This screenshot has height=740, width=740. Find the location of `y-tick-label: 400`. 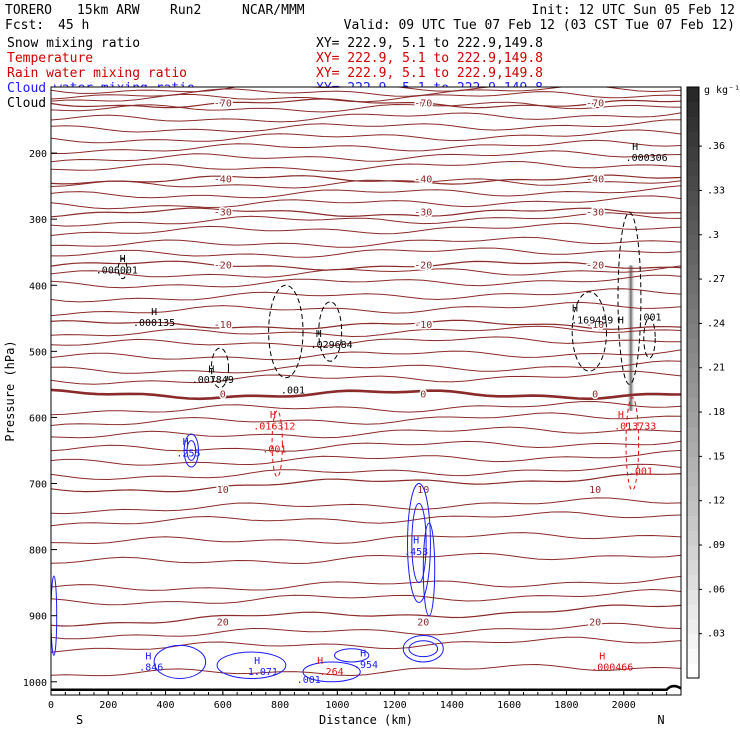

y-tick-label: 400 is located at coordinates (38, 286).